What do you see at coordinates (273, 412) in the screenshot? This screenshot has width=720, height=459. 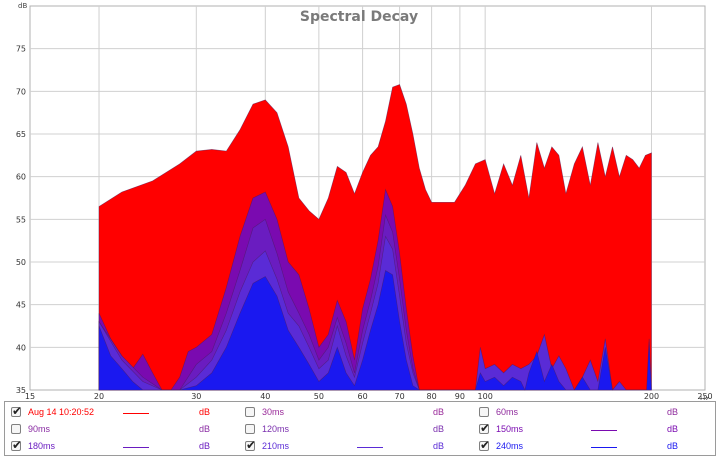 I see `legend-label: 30ms` at bounding box center [273, 412].